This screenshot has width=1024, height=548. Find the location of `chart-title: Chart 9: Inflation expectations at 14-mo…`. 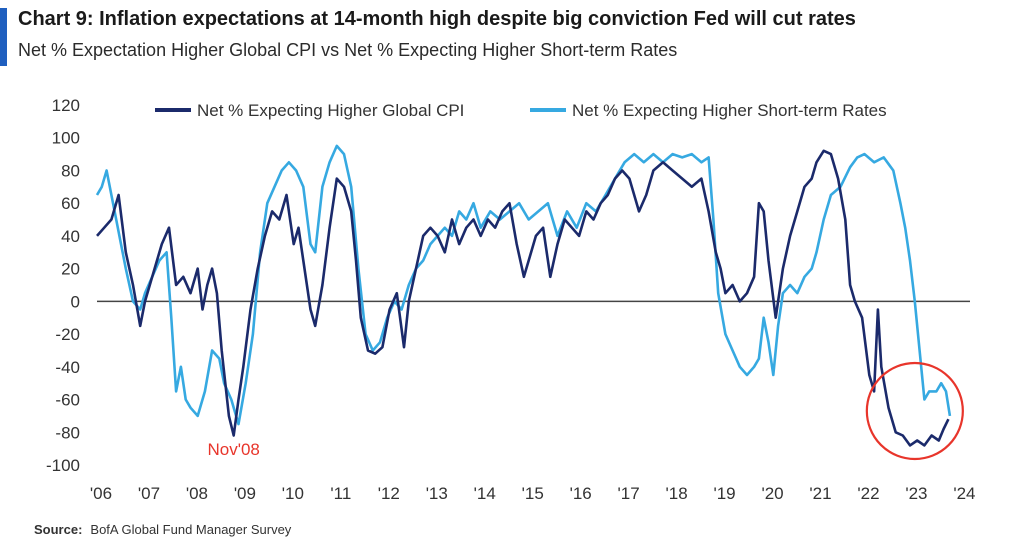

chart-title: Chart 9: Inflation expectations at 14-mo… is located at coordinates (437, 19).